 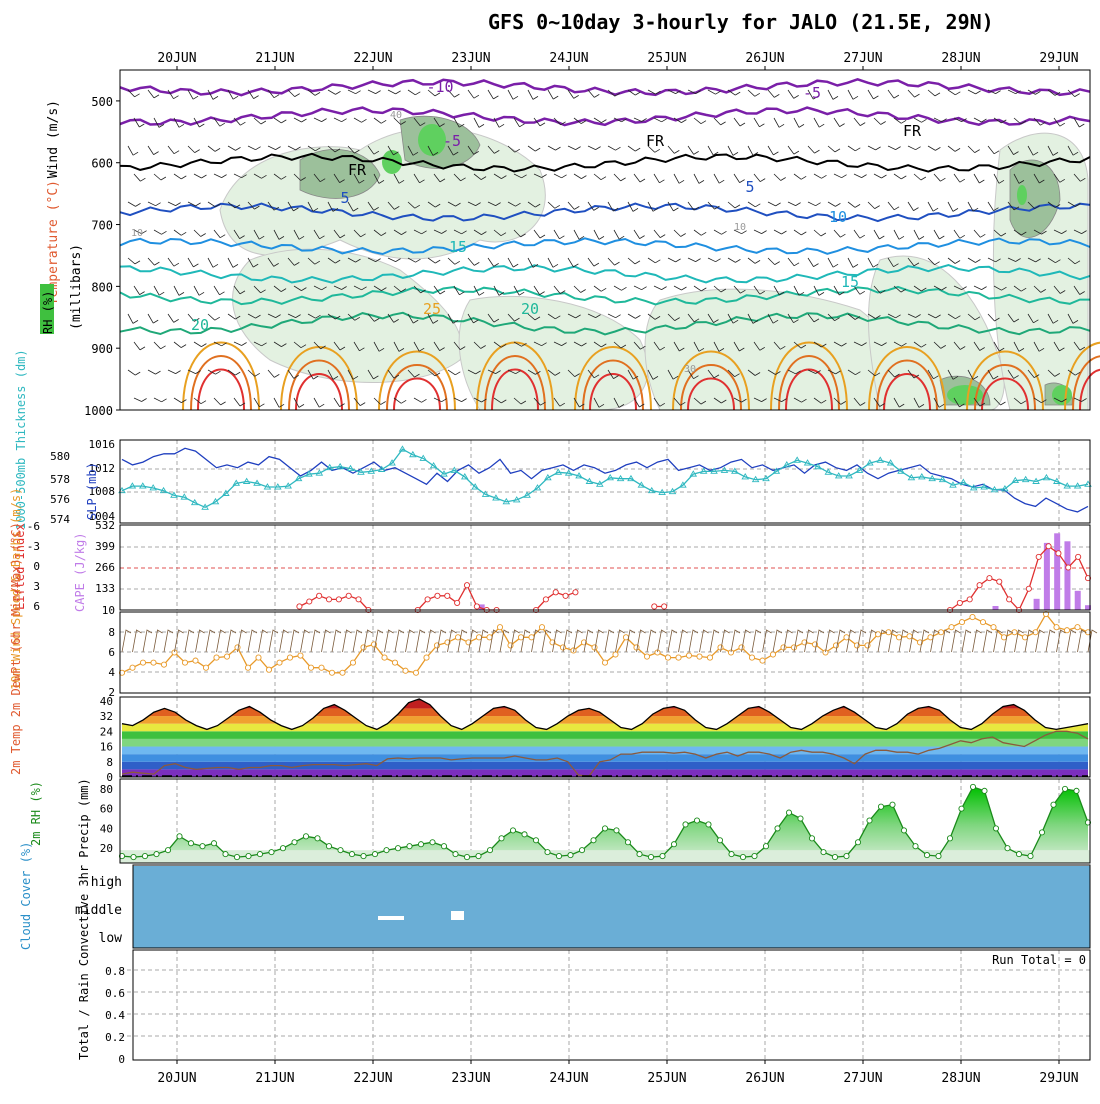 What do you see at coordinates (605, 480) in the screenshot?
I see `slp-line` at bounding box center [605, 480].